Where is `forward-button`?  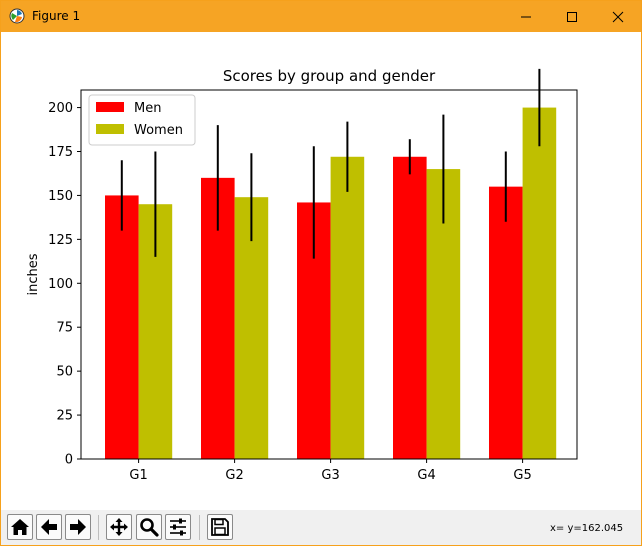 forward-button is located at coordinates (78, 527).